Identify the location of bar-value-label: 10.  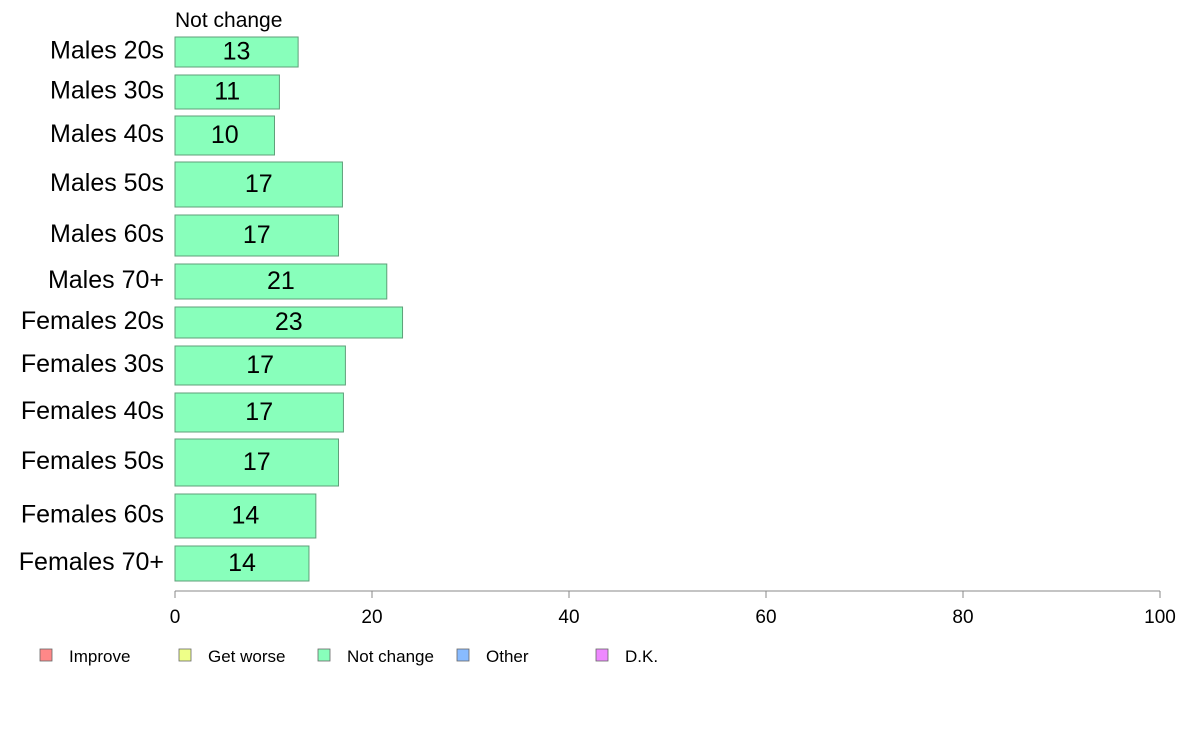
(225, 135).